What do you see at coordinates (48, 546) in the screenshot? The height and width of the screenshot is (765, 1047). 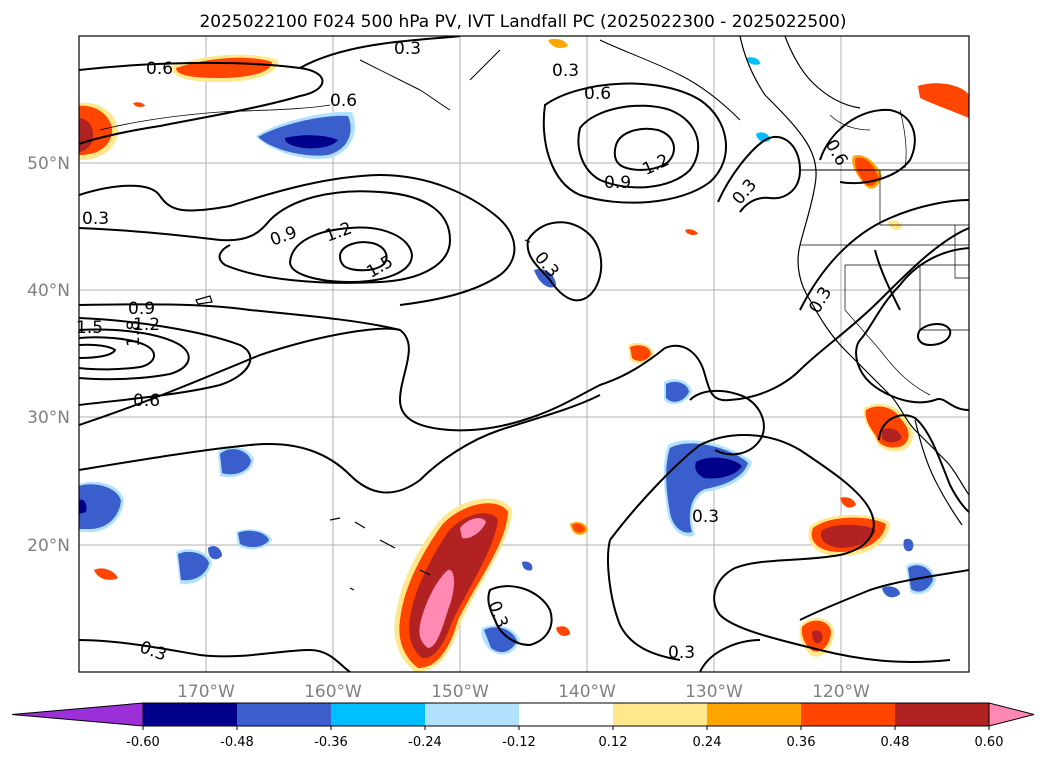 I see `lat-tick-label: 20°N` at bounding box center [48, 546].